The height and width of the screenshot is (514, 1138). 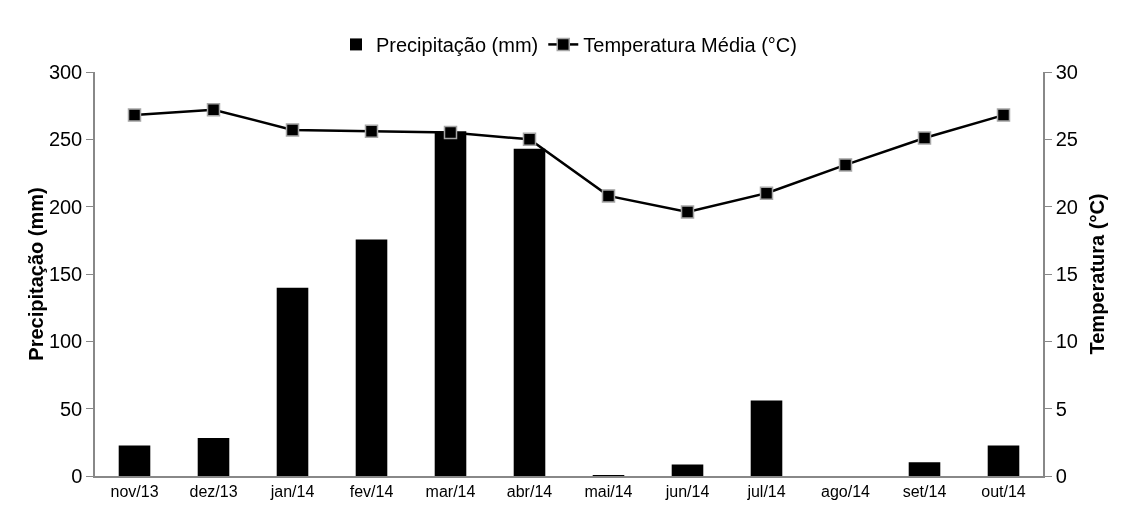 What do you see at coordinates (924, 491) in the screenshot?
I see `x-tick-label: set/14` at bounding box center [924, 491].